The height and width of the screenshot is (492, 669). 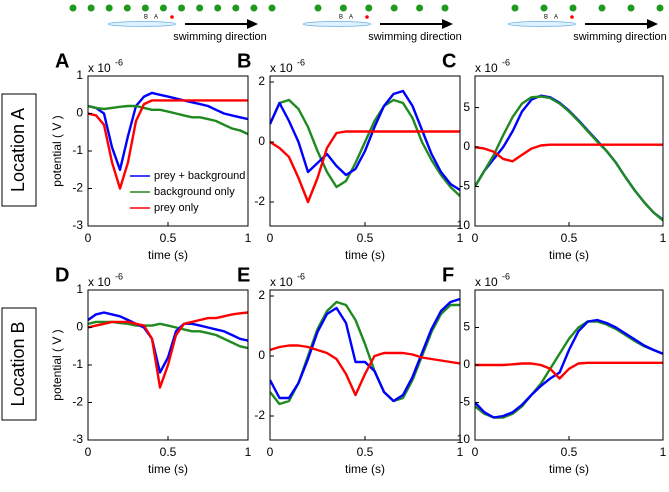 I want to click on legend-label: prey + background, so click(x=199, y=176).